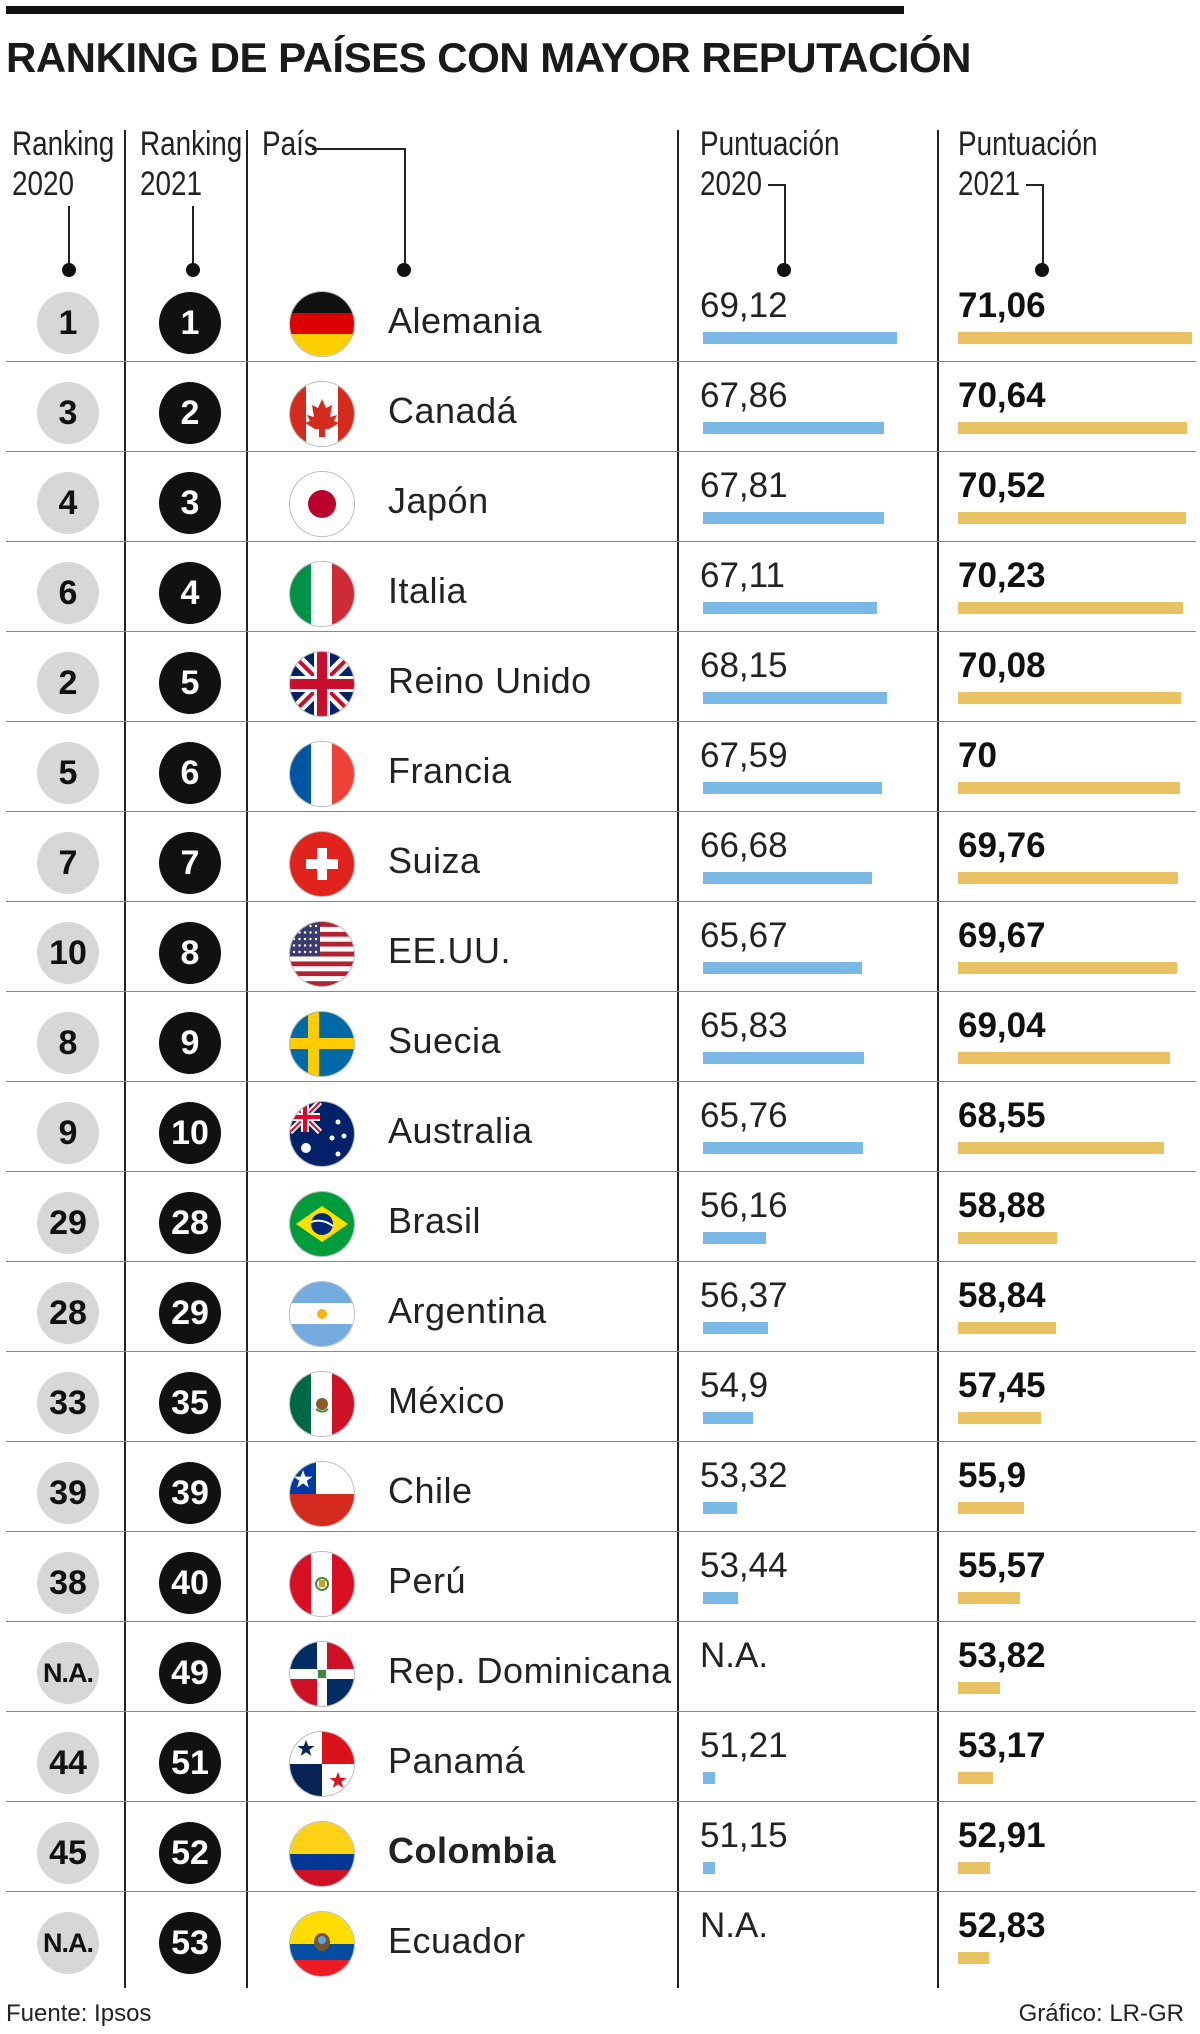  I want to click on score-2021-label: 69,04, so click(1002, 1025).